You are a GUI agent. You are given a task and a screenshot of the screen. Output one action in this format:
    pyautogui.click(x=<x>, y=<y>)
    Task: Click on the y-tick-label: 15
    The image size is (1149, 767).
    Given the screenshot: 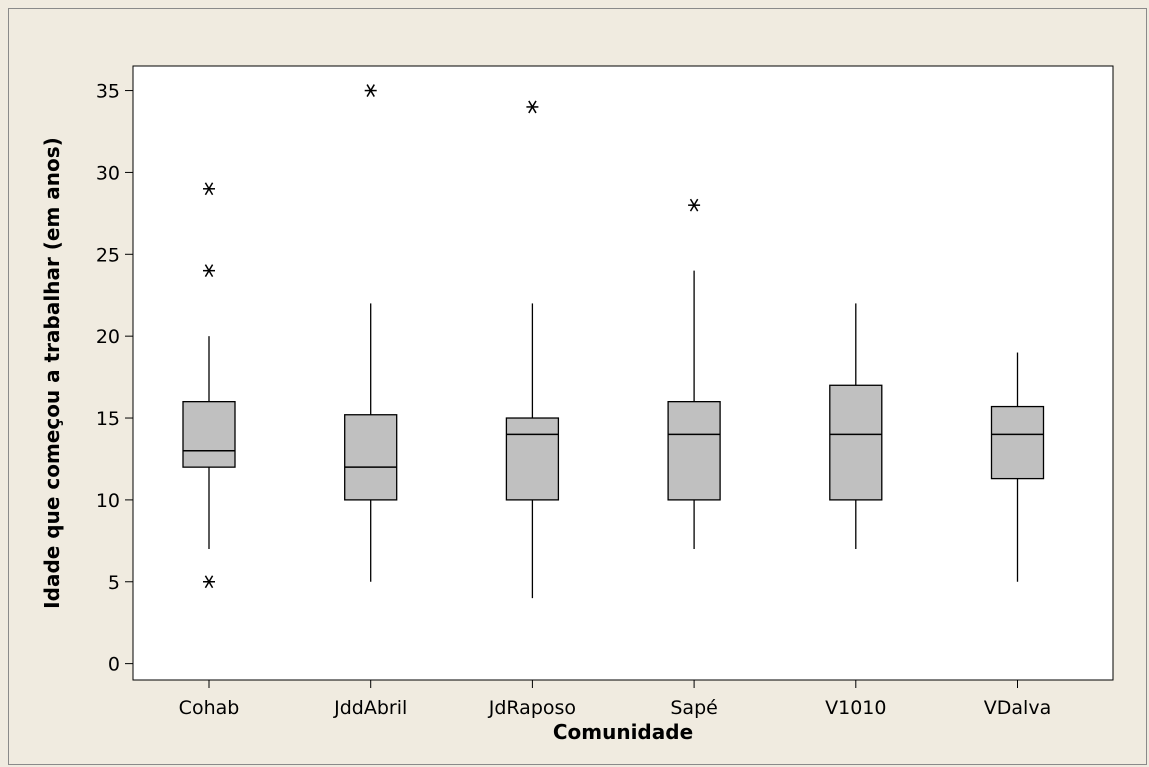 What is the action you would take?
    pyautogui.click(x=108, y=419)
    